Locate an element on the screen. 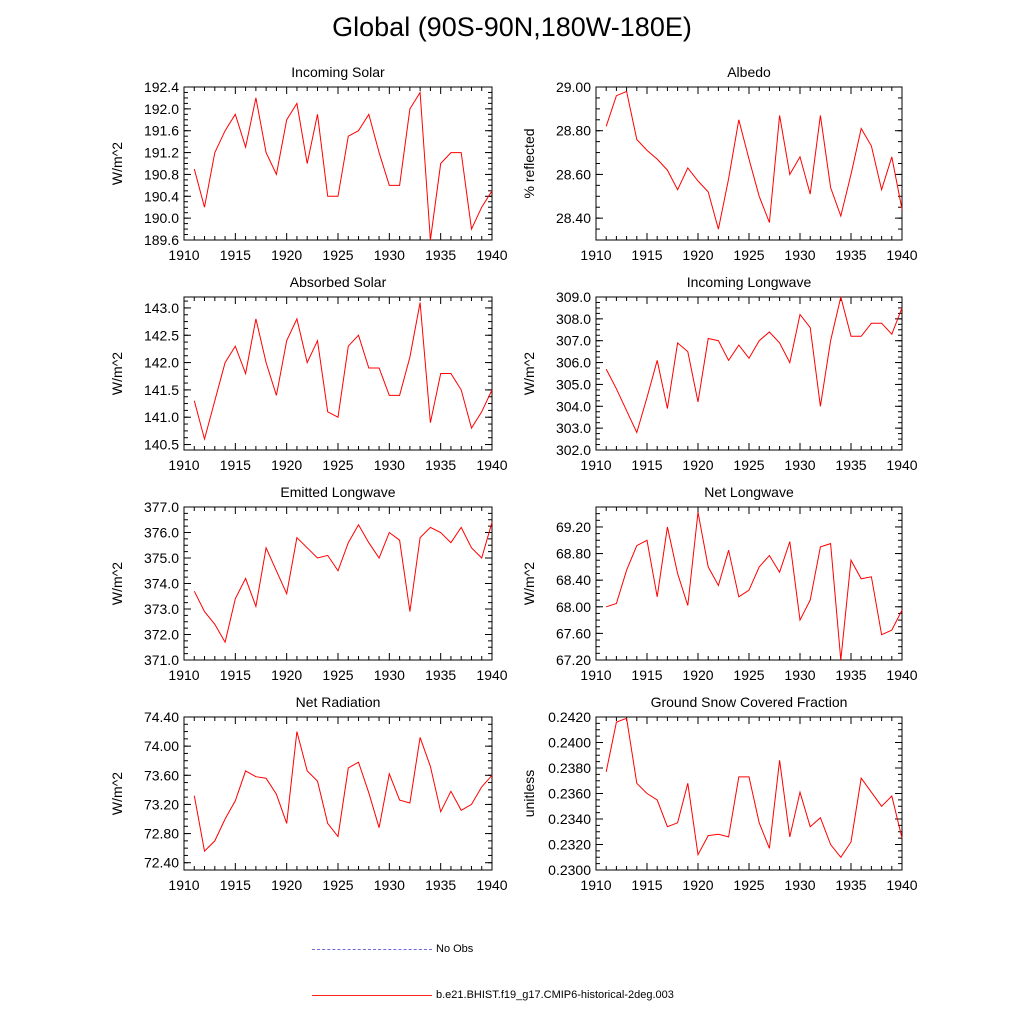  panel-5-ytick-label: 68.00 is located at coordinates (573, 607).